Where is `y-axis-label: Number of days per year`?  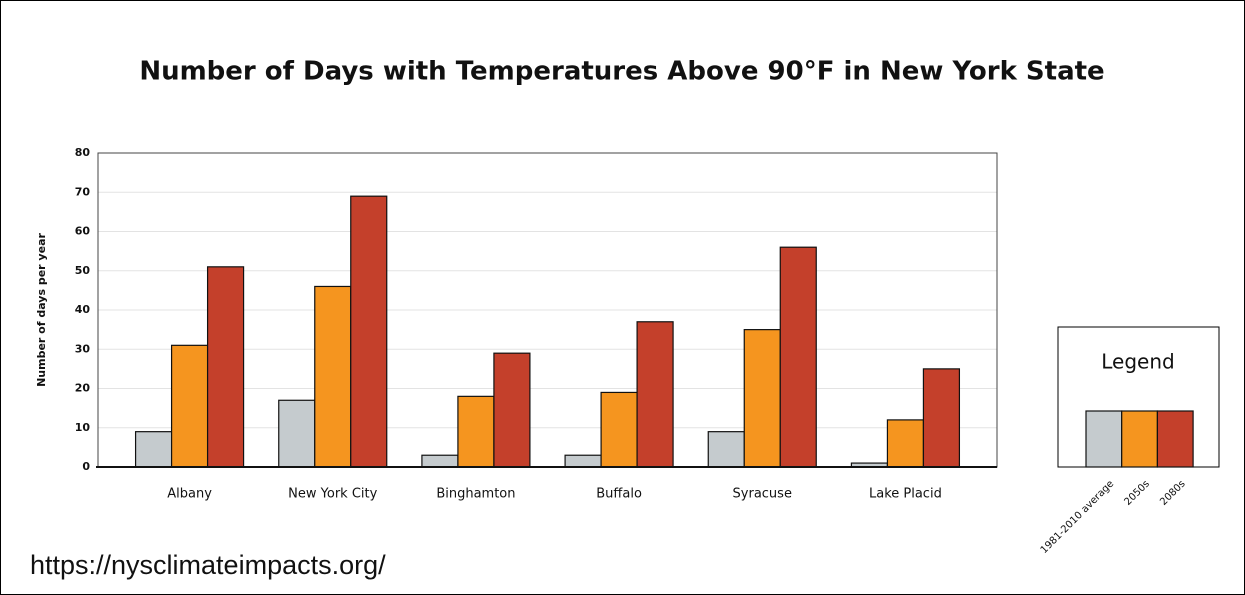
y-axis-label: Number of days per year is located at coordinates (41, 310).